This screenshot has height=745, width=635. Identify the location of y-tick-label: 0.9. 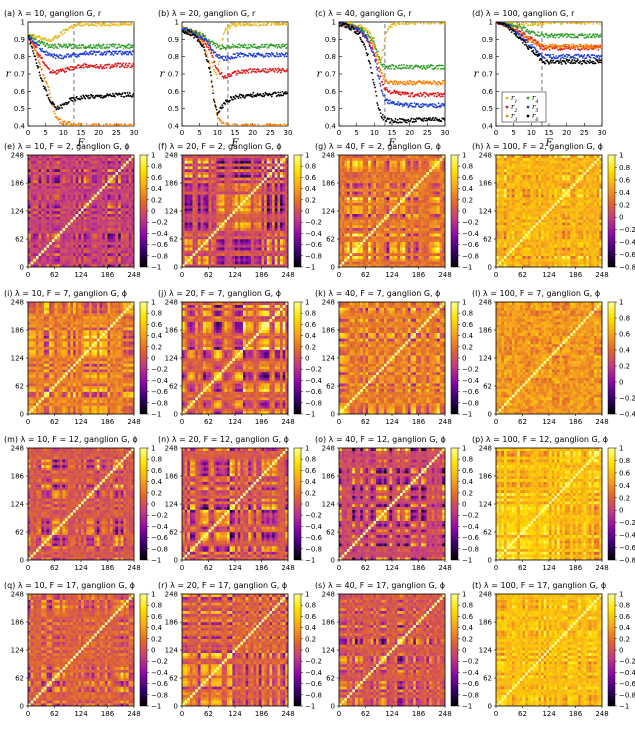
(19, 40).